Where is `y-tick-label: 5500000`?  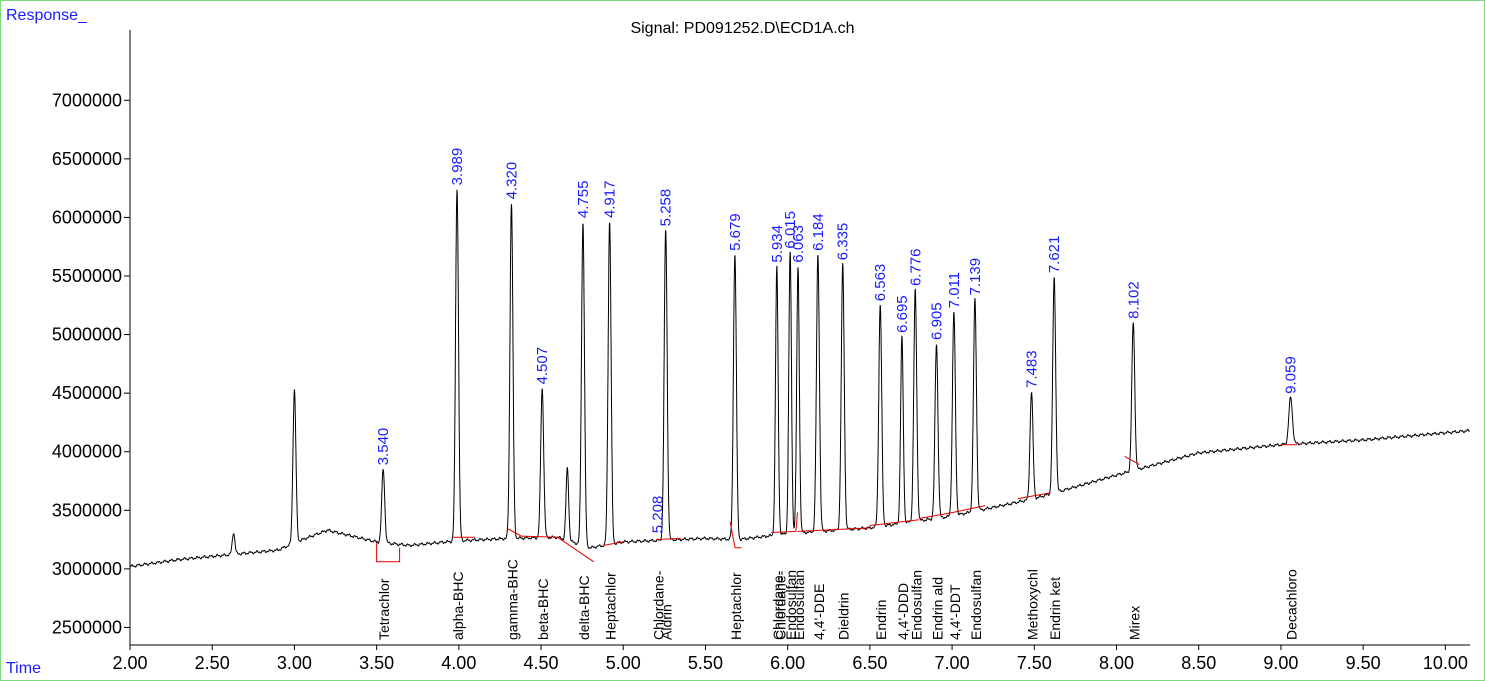 y-tick-label: 5500000 is located at coordinates (87, 276).